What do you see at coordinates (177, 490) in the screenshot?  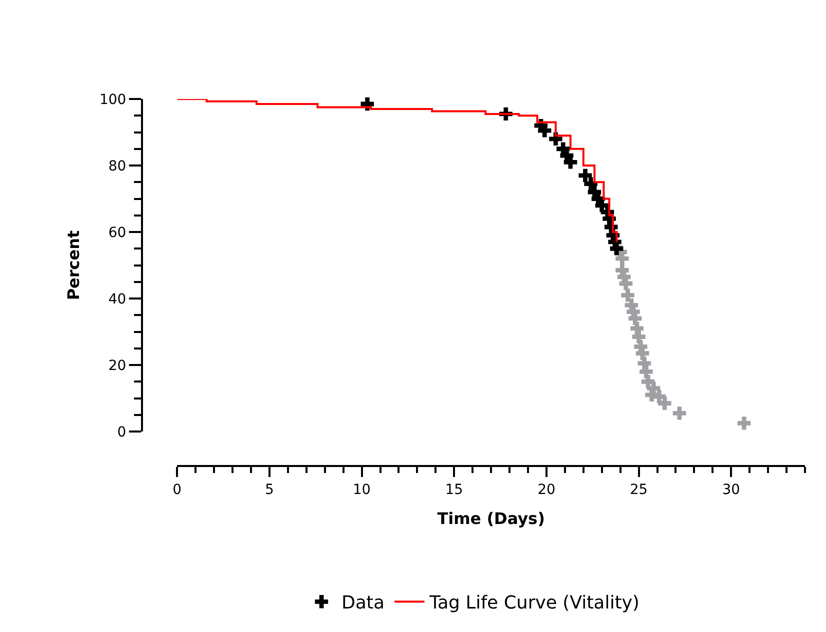 I see `x-tick-label: 0` at bounding box center [177, 490].